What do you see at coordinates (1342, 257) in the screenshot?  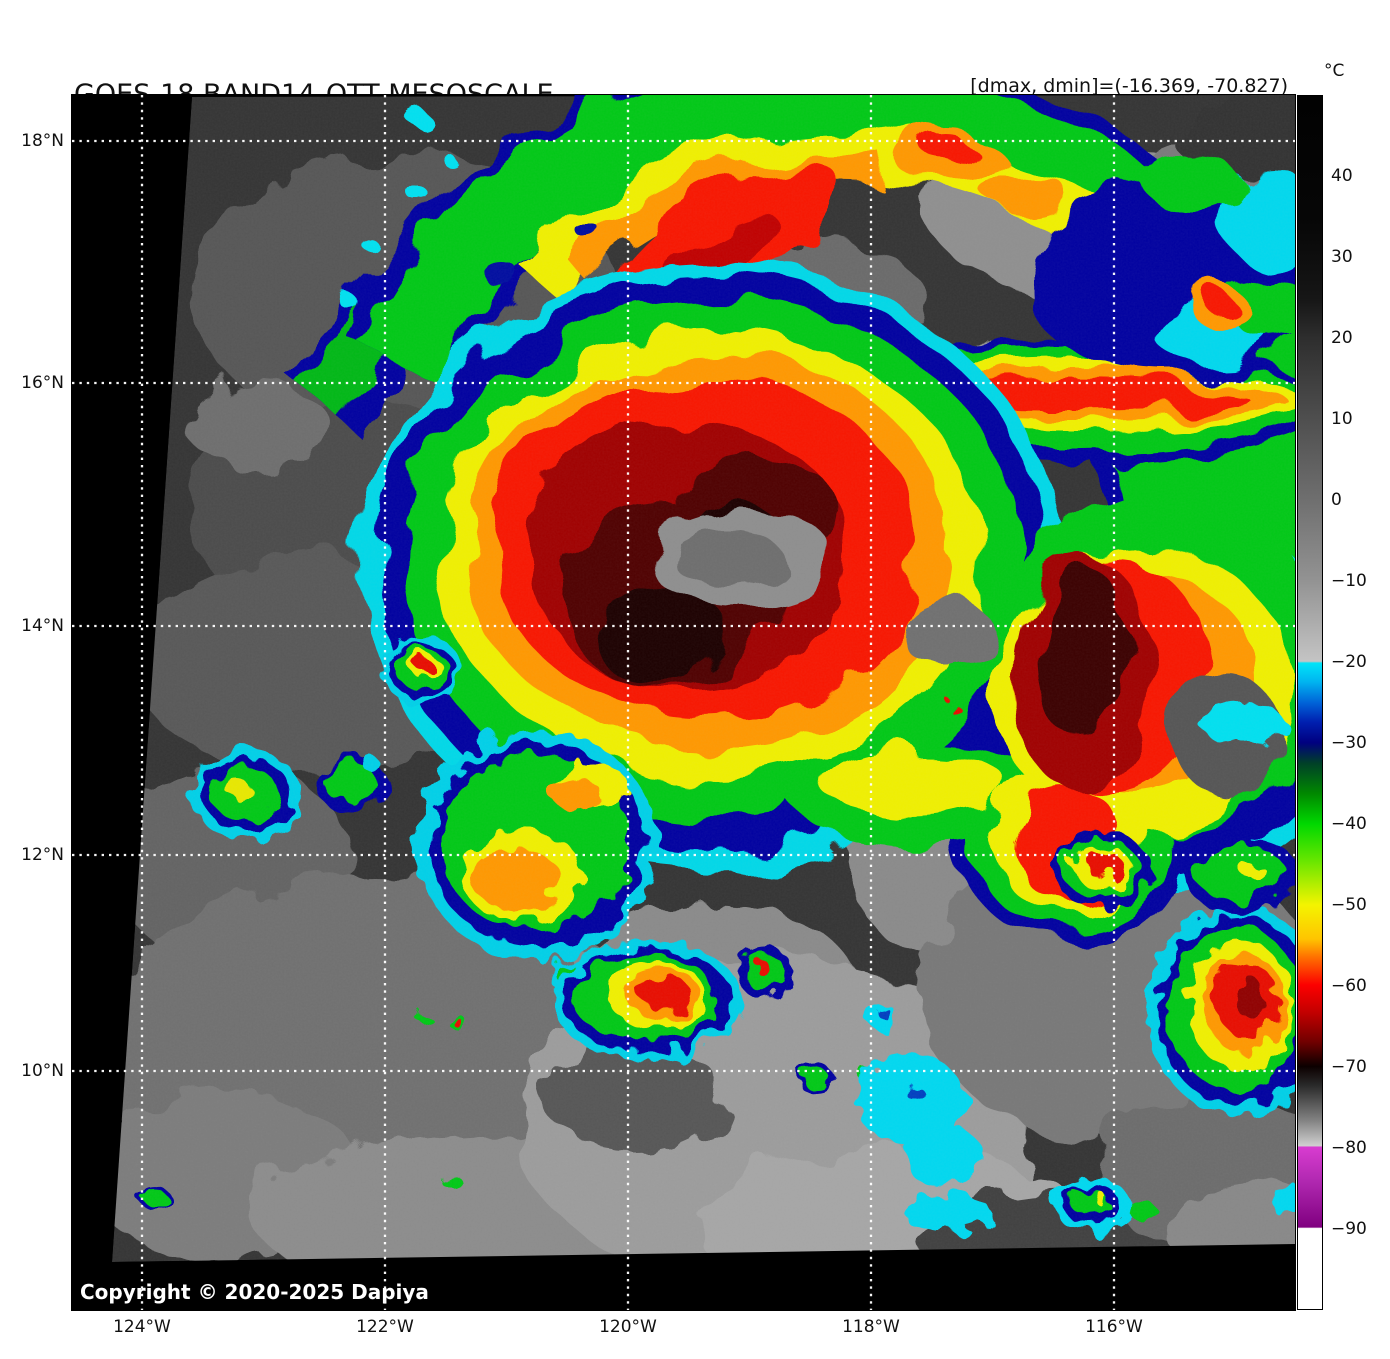 I see `colorbar-tick: 30` at bounding box center [1342, 257].